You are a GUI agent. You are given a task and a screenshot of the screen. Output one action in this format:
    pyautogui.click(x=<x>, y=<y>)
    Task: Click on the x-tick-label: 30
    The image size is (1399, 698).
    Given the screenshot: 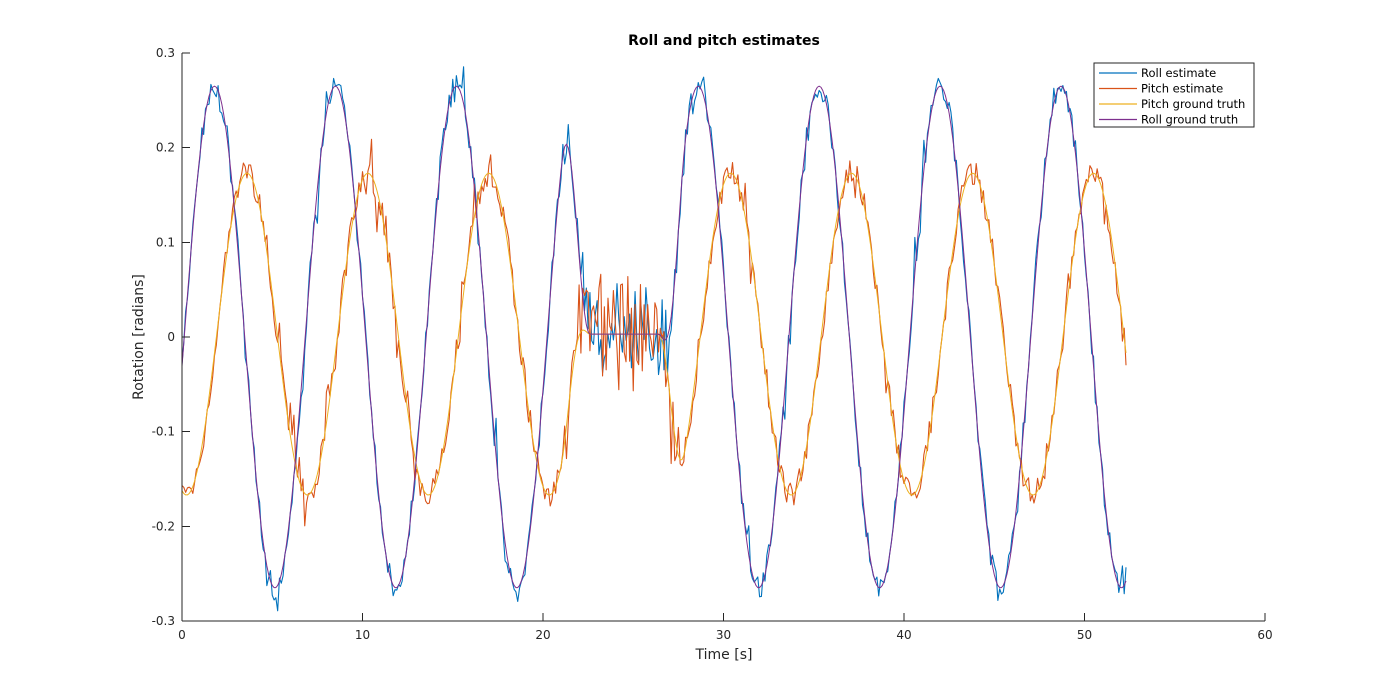 What is the action you would take?
    pyautogui.click(x=723, y=635)
    